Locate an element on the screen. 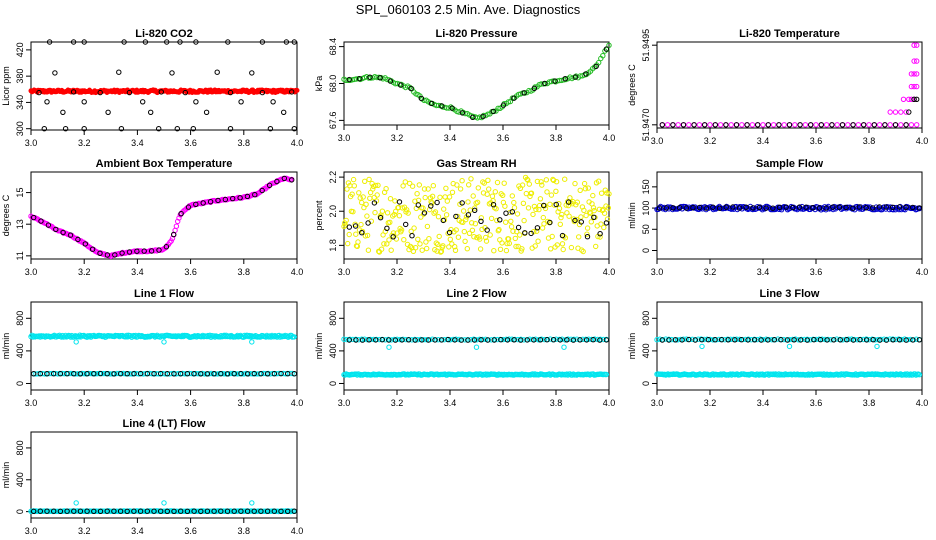 The image size is (936, 540). x-tick-label: 3.2 is located at coordinates (710, 141).